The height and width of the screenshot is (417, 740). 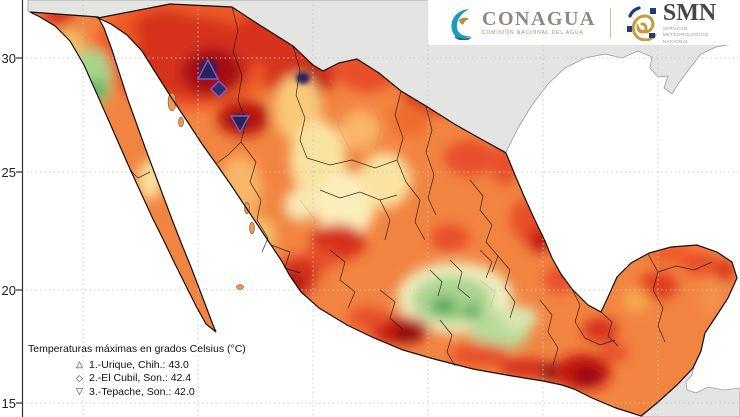 I want to click on lat-tick-30: 30, so click(x=8, y=58).